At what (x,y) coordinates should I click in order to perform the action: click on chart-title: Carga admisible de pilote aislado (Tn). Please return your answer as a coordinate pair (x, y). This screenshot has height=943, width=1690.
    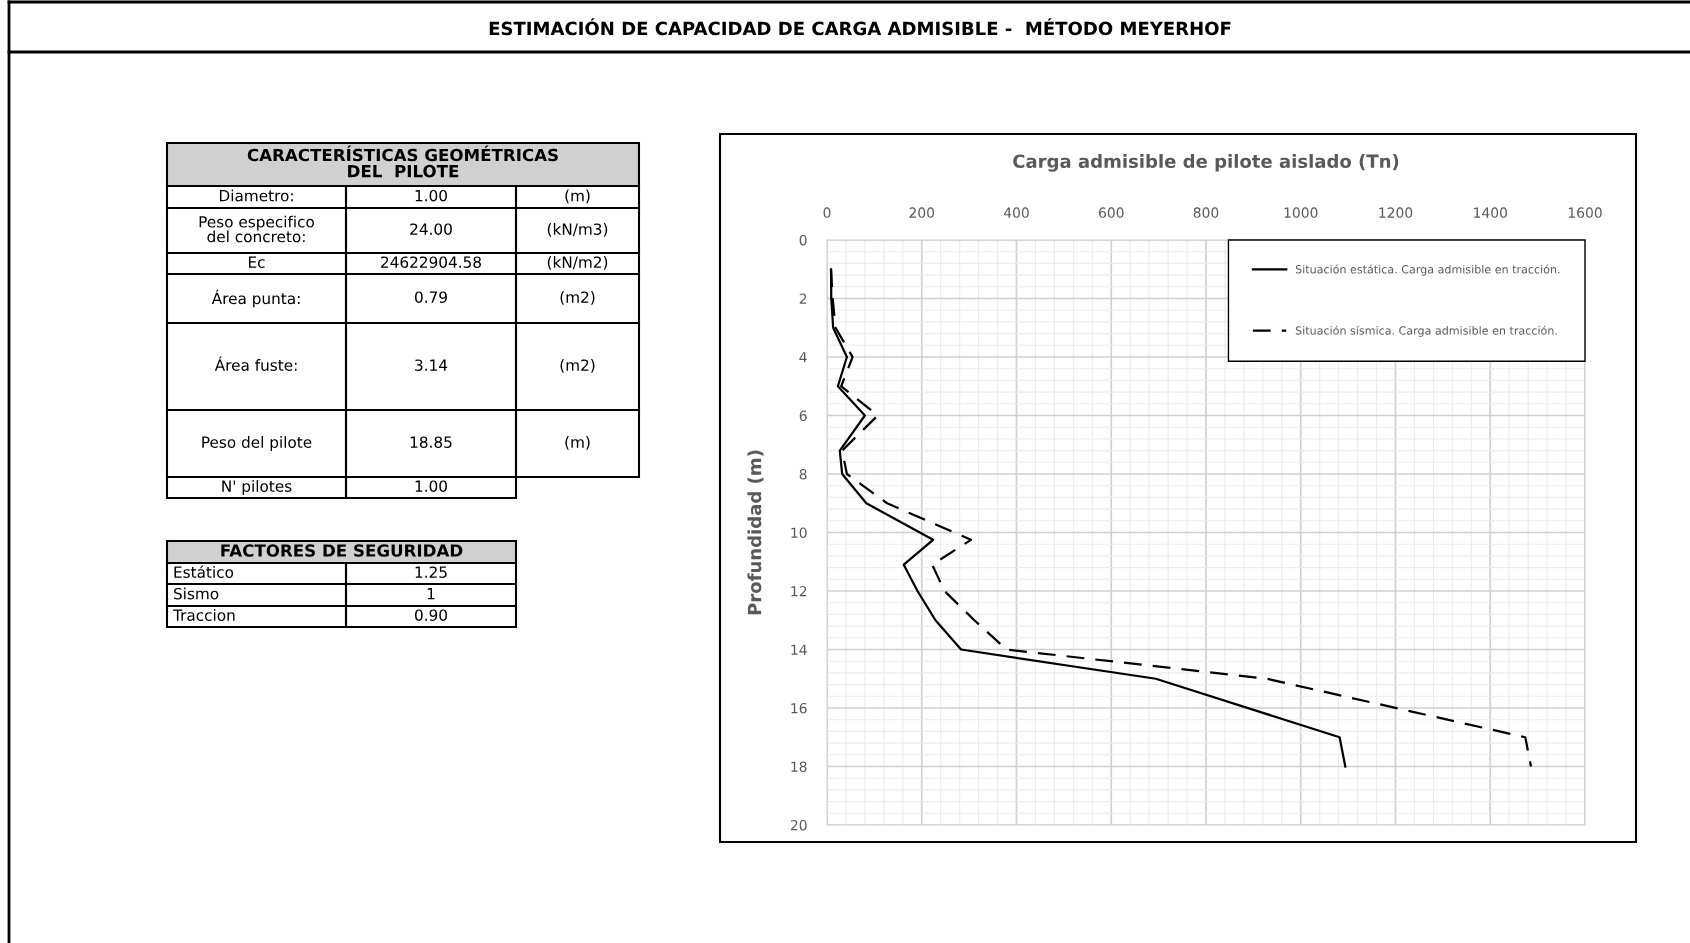
    Looking at the image, I should click on (1206, 163).